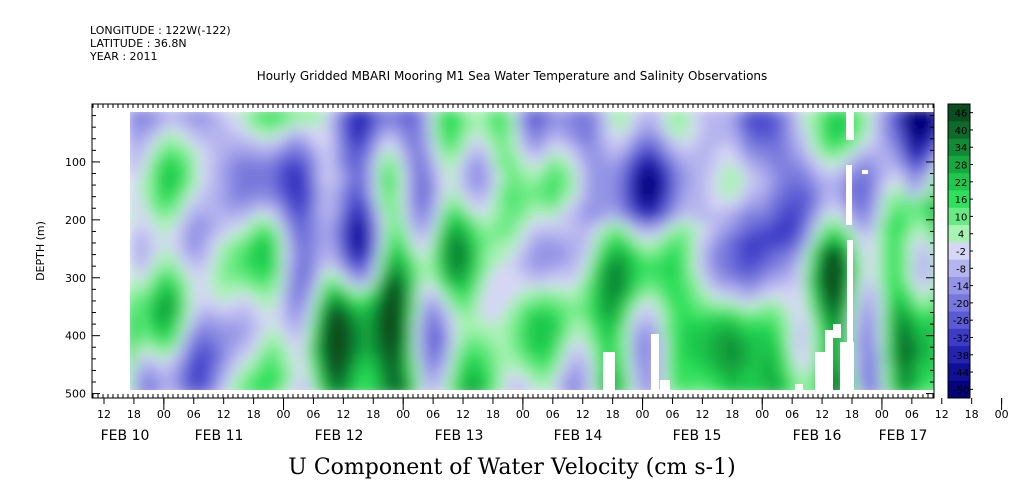  What do you see at coordinates (123, 56) in the screenshot?
I see `year-label: YEAR : 2011` at bounding box center [123, 56].